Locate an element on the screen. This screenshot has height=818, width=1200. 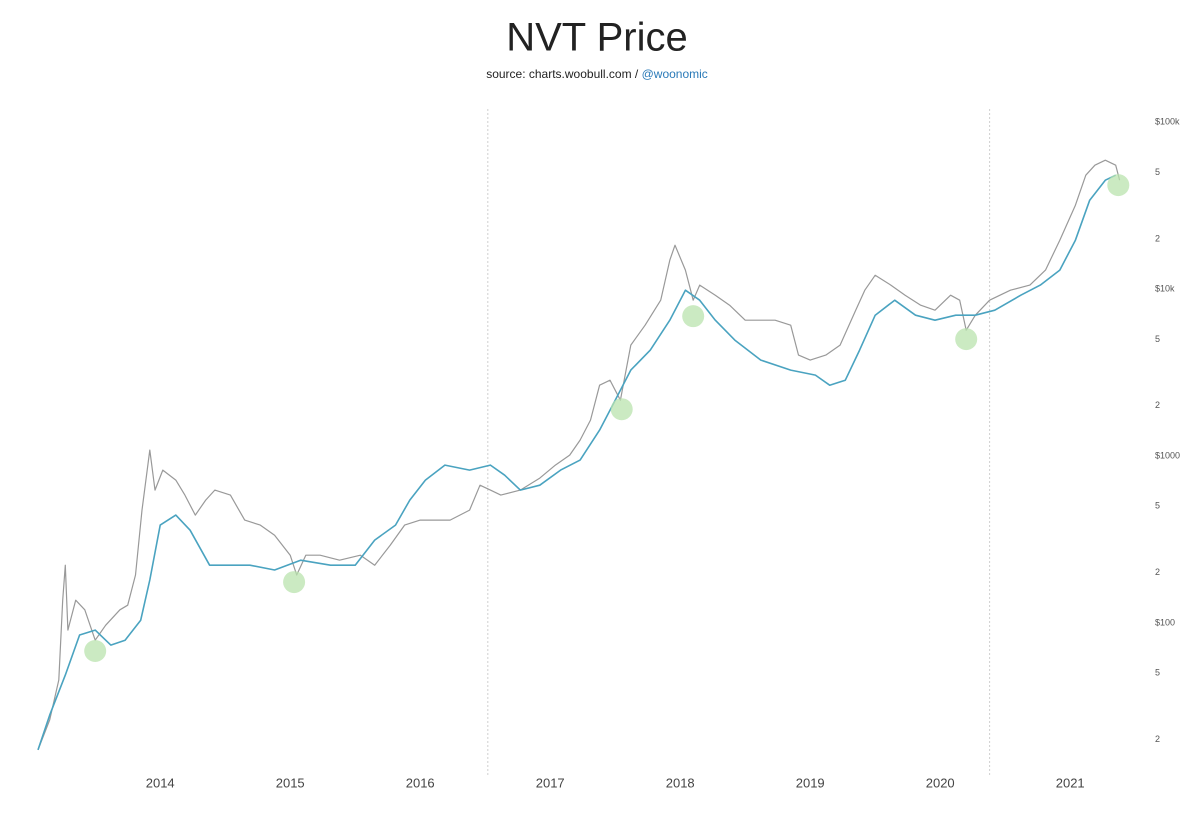
x-tick-label: 2017 is located at coordinates (550, 782).